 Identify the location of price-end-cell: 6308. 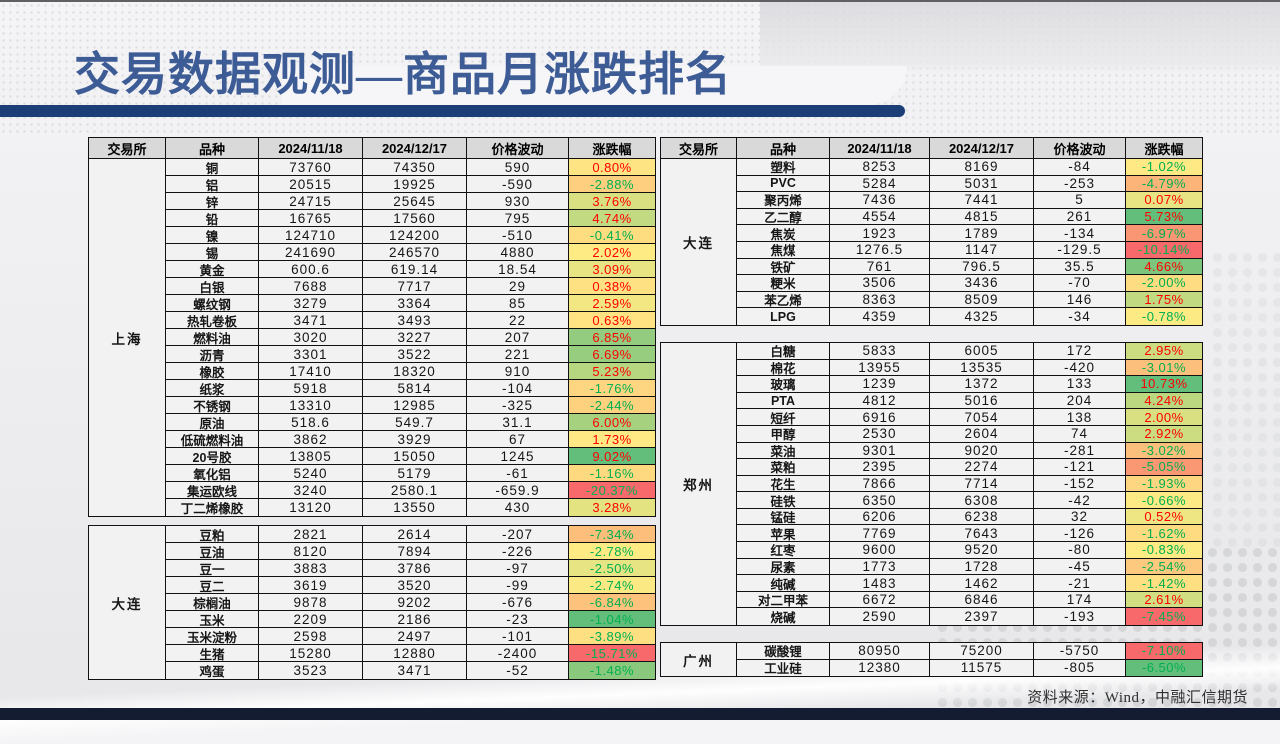
(982, 500).